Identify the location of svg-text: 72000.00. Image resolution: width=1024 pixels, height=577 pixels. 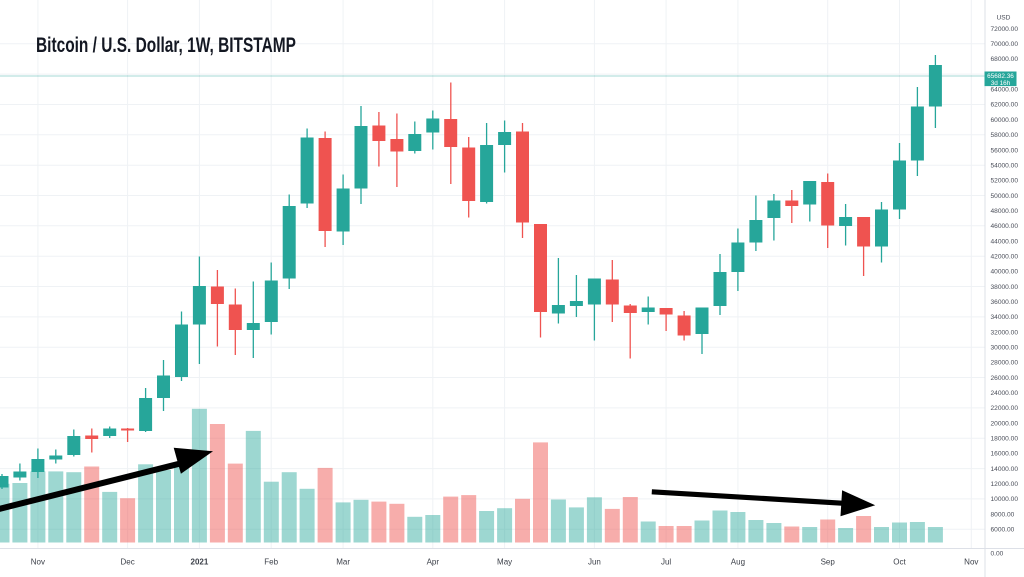
(1005, 29).